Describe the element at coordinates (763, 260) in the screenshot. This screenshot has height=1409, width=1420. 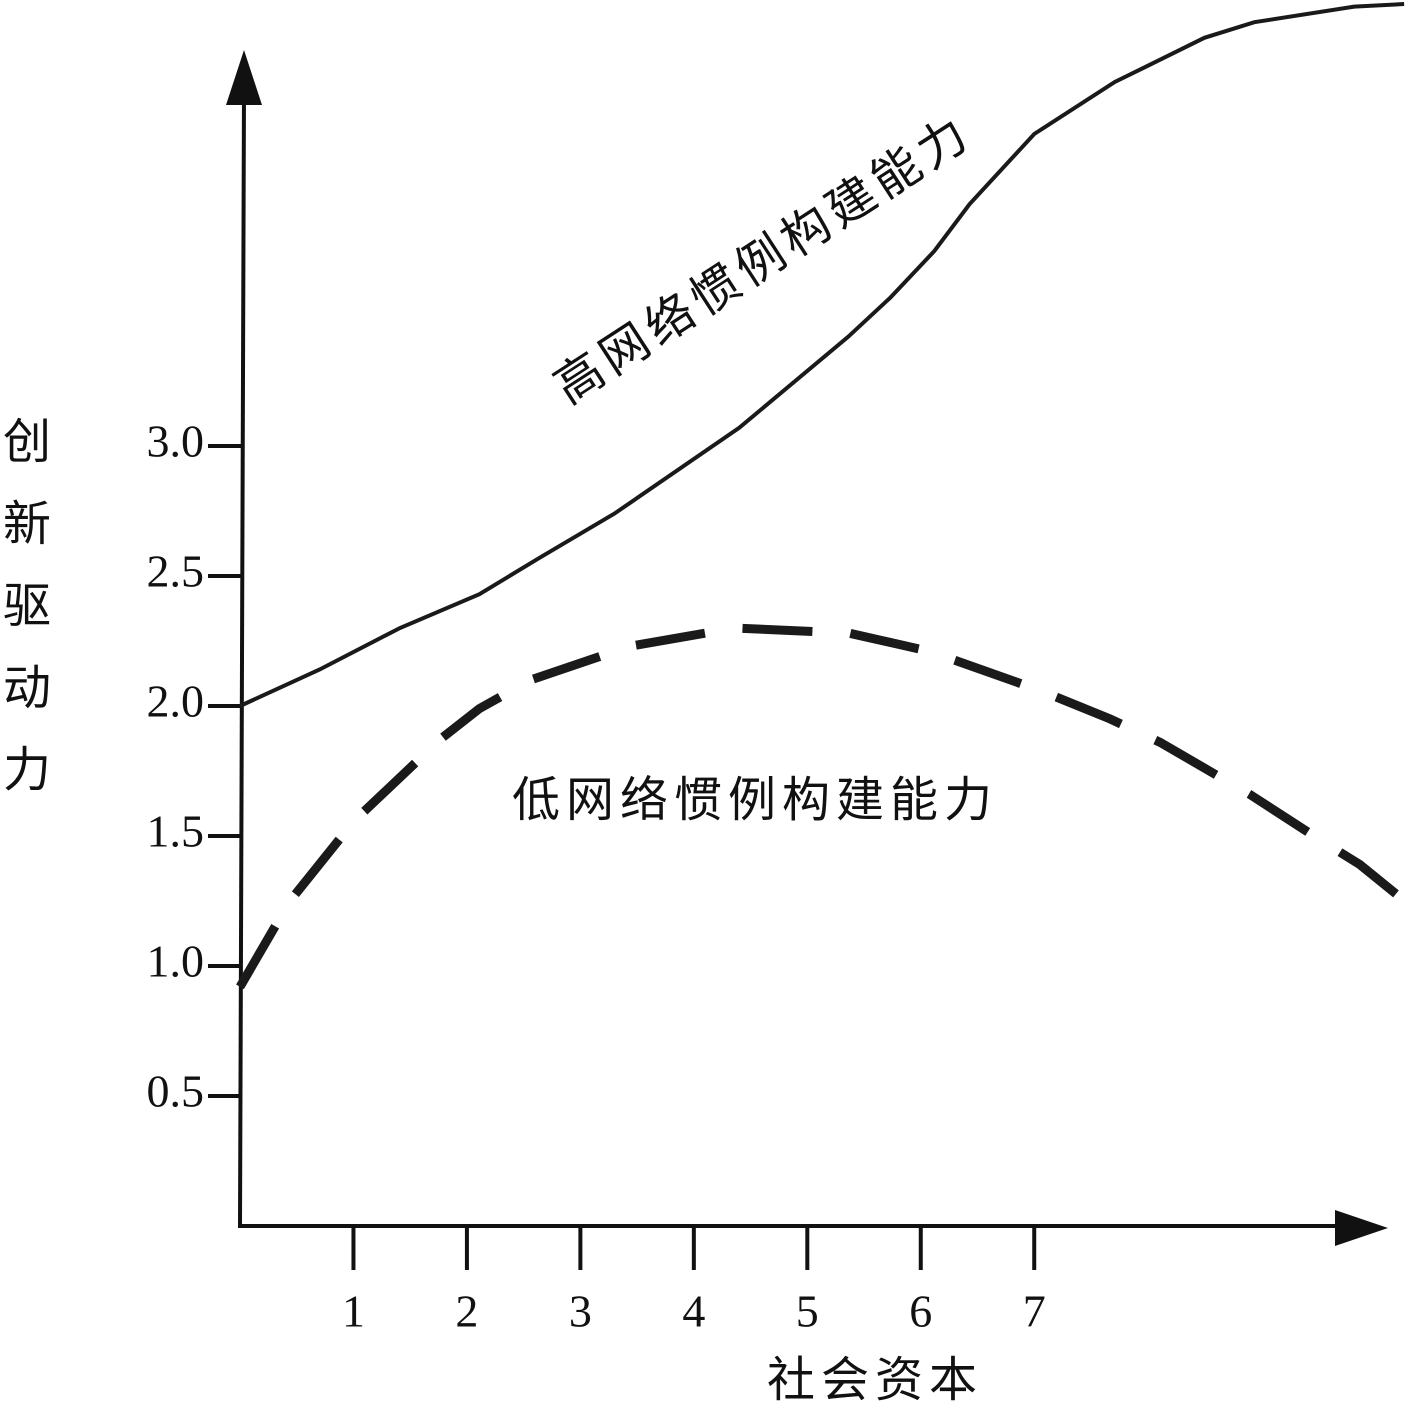
I see `annotation: 高网络惯例构建能力` at that location.